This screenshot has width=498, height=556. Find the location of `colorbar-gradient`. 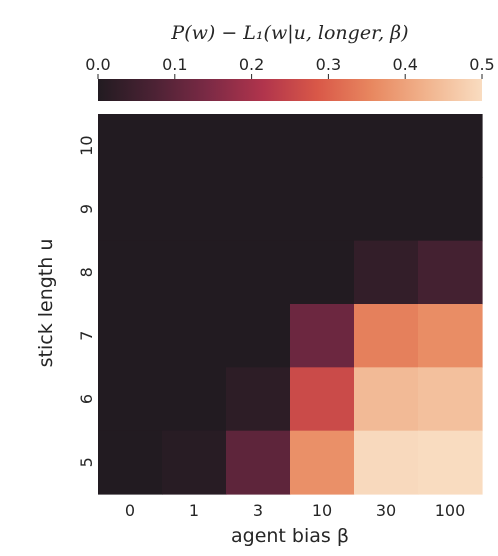

colorbar-gradient is located at coordinates (290, 90).